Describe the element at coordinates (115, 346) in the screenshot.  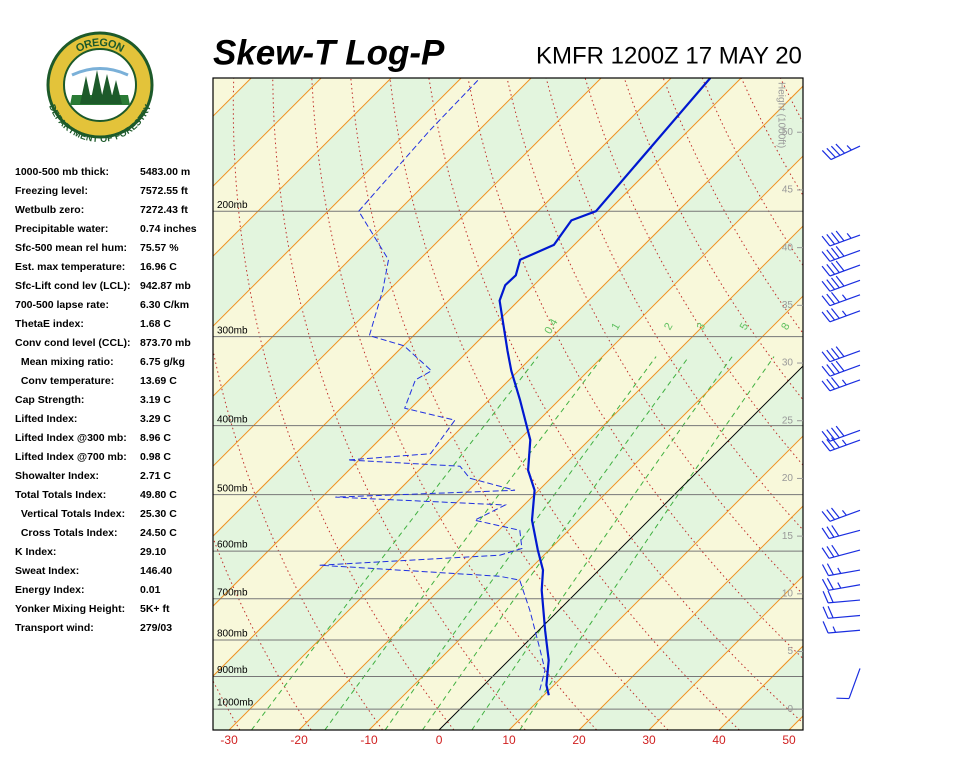
I see `index-row: Conv cond level (CCL): 873.70 mb` at that location.